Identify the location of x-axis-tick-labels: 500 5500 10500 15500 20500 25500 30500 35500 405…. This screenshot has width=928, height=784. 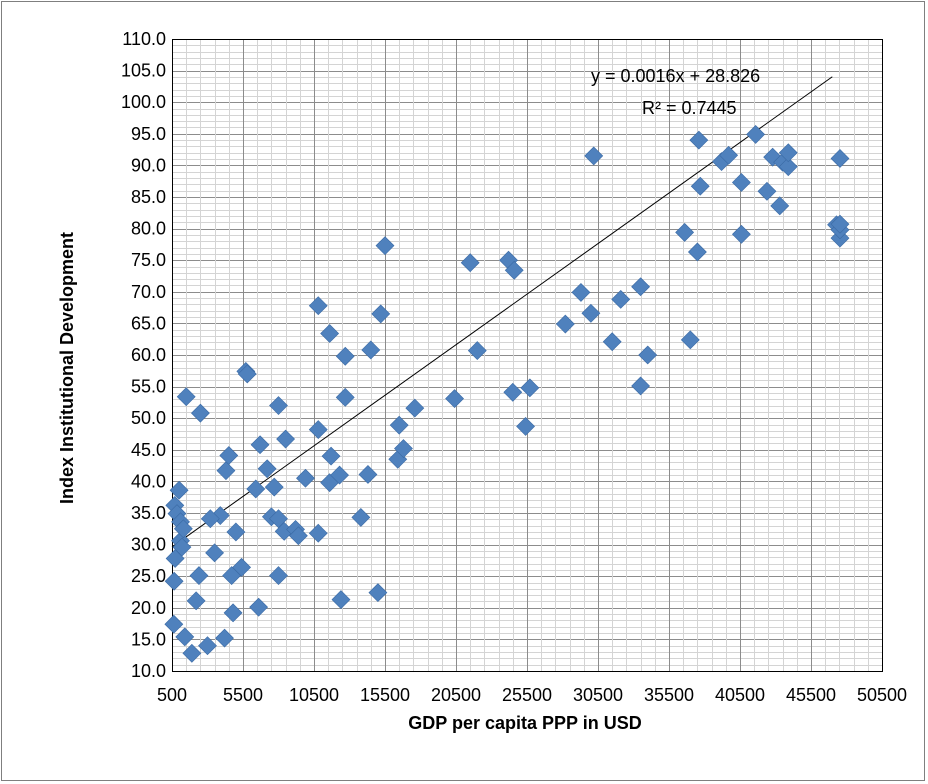
(532, 695).